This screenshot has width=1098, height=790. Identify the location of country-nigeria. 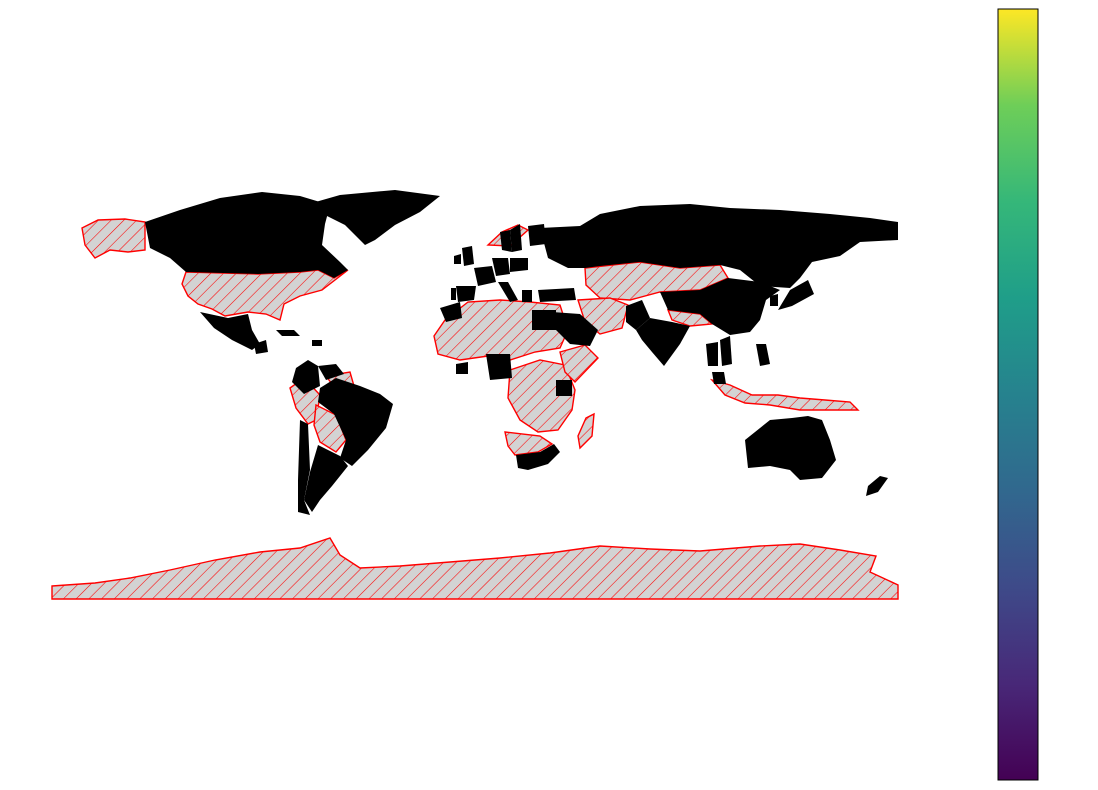
(499, 367).